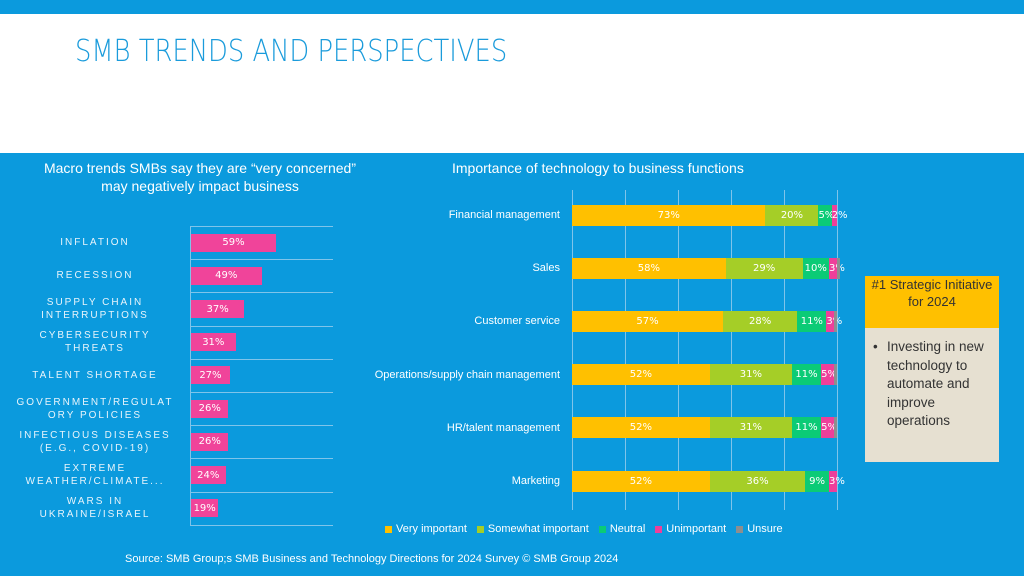 Image resolution: width=1024 pixels, height=576 pixels. Describe the element at coordinates (757, 481) in the screenshot. I see `data-label: 36%` at that location.